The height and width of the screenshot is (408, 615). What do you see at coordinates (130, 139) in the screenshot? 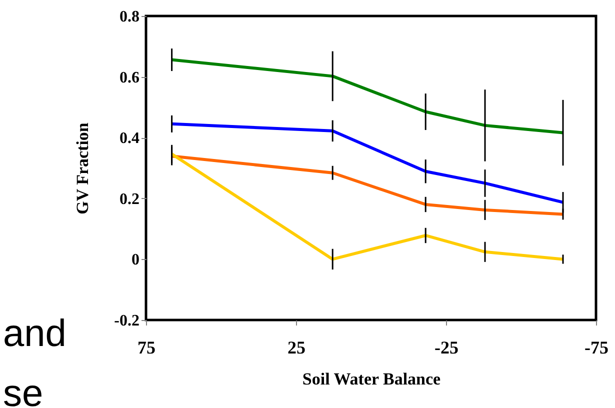
I see `y-tick-label: 0.4` at bounding box center [130, 139].